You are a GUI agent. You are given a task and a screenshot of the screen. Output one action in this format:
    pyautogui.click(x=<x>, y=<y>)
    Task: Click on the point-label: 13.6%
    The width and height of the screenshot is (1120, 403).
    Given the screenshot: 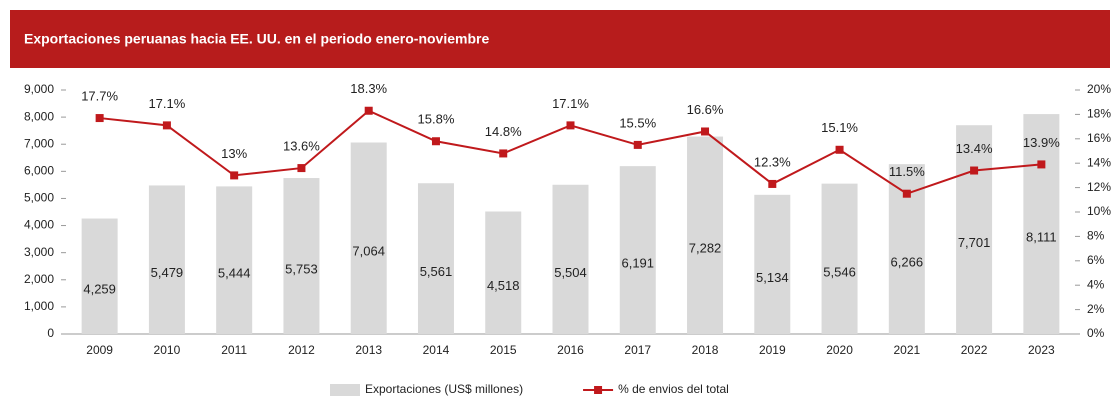 What is the action you would take?
    pyautogui.click(x=301, y=146)
    